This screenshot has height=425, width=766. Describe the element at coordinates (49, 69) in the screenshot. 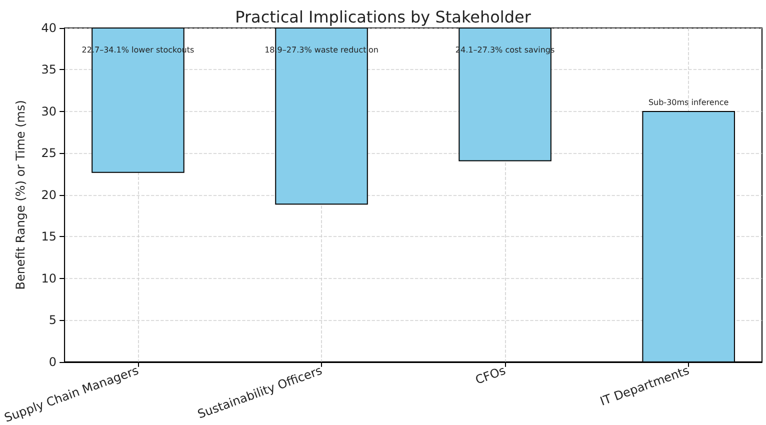

I see `y-tick-label: 35` at that location.